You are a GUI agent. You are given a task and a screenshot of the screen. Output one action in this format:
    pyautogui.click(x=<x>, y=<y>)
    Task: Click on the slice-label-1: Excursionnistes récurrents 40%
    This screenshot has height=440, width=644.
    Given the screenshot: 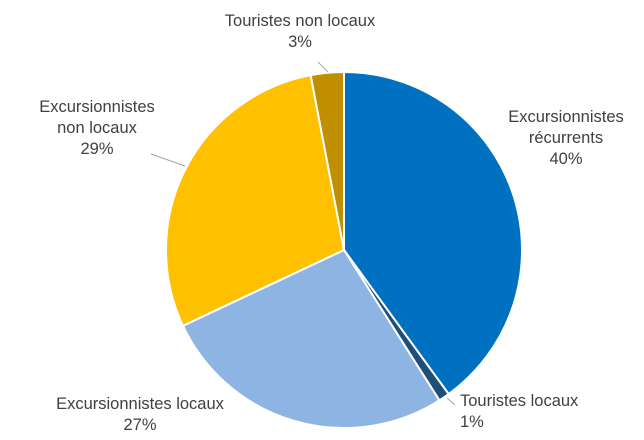 What is the action you would take?
    pyautogui.click(x=566, y=138)
    